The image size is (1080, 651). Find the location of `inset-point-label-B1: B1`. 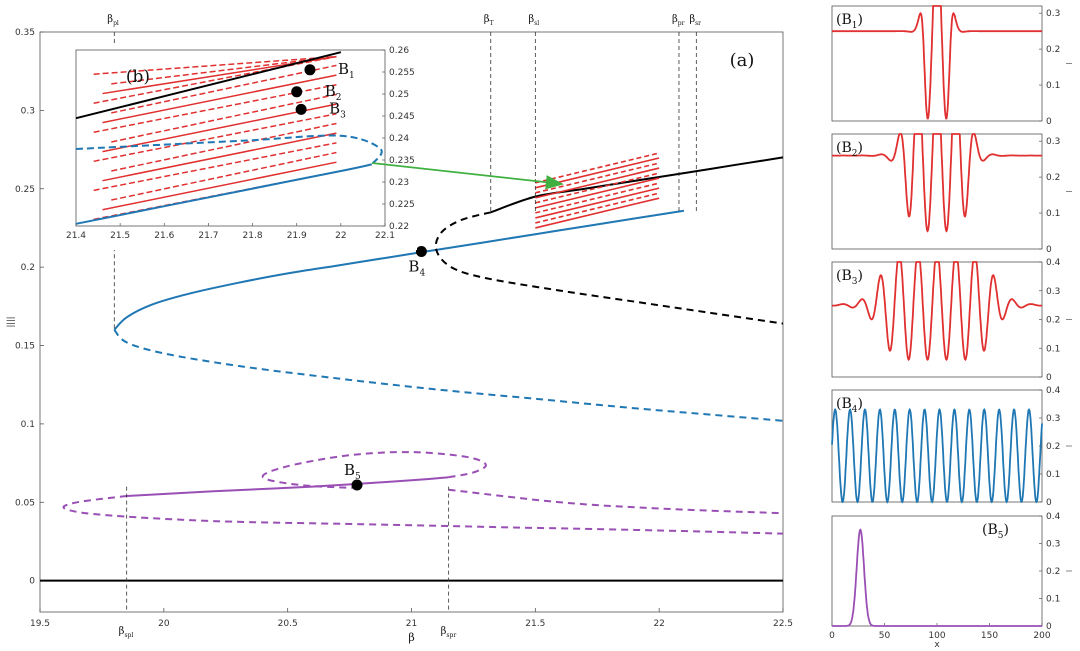

inset-point-label-B1: B1 is located at coordinates (346, 70).